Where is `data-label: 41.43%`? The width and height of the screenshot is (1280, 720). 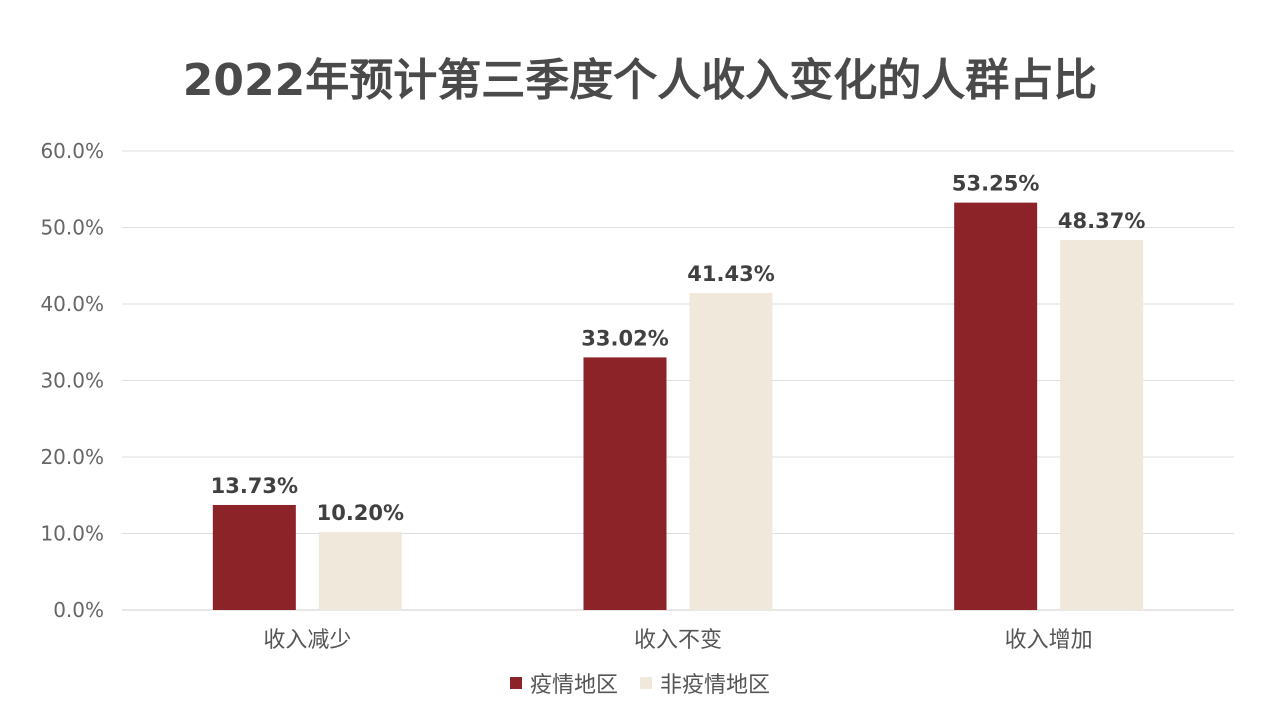 data-label: 41.43% is located at coordinates (730, 274).